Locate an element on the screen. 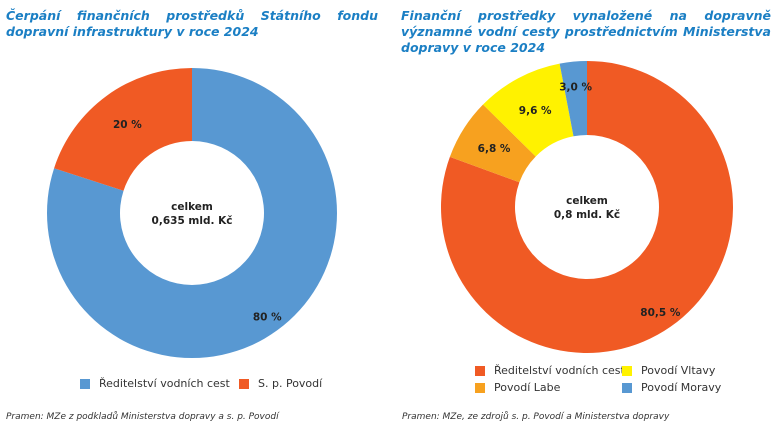  legend-item-povodi: S. p. Povodí is located at coordinates (280, 383).